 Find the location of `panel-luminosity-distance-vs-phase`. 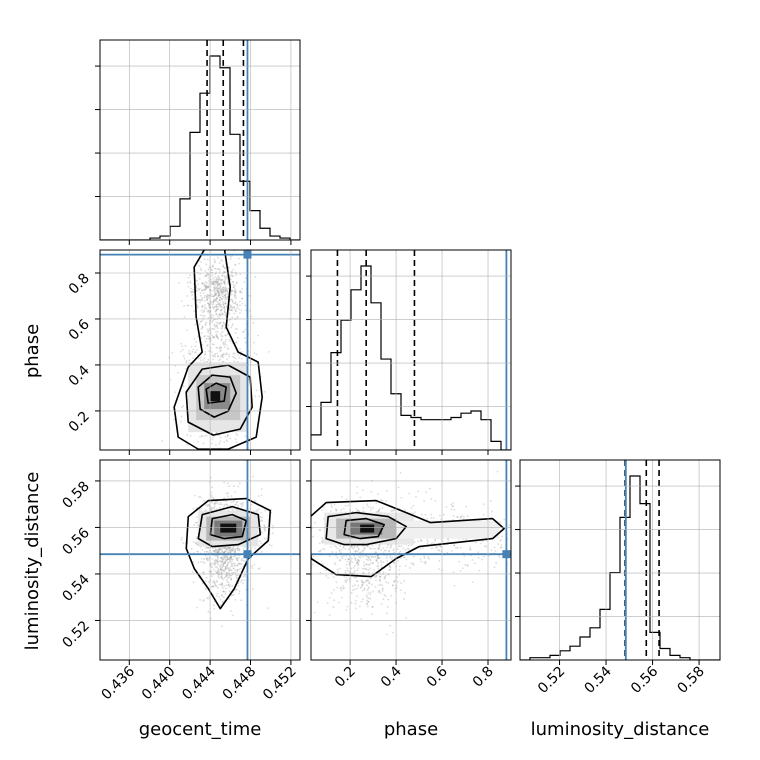

panel-luminosity-distance-vs-phase is located at coordinates (456, 562).